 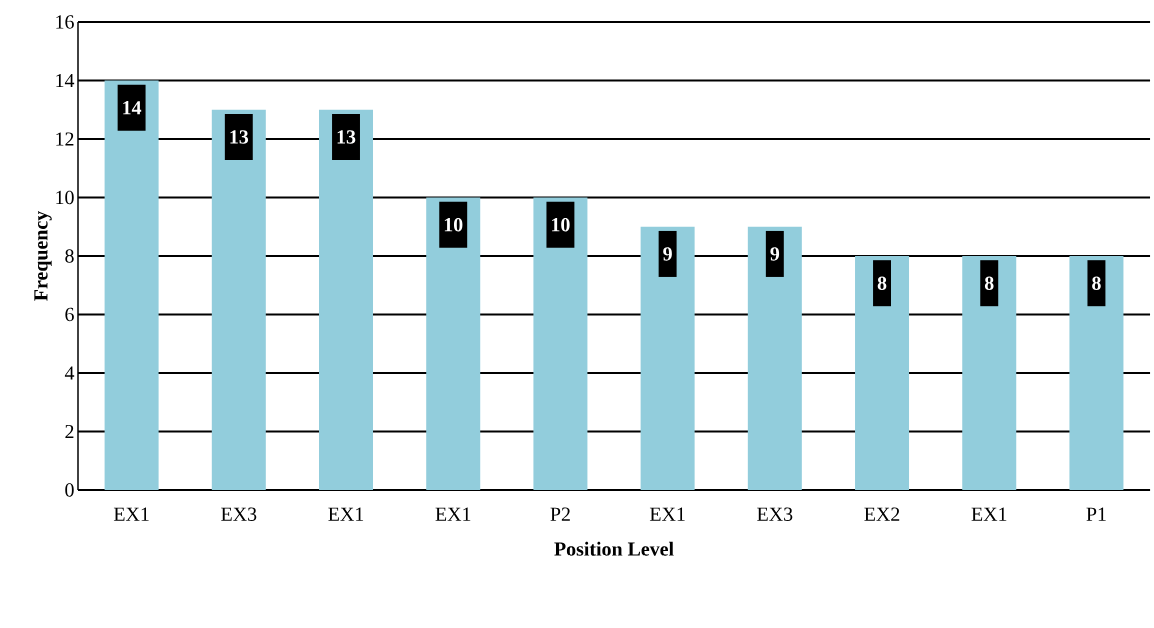 I want to click on y-tick-label: 16, so click(x=65, y=22).